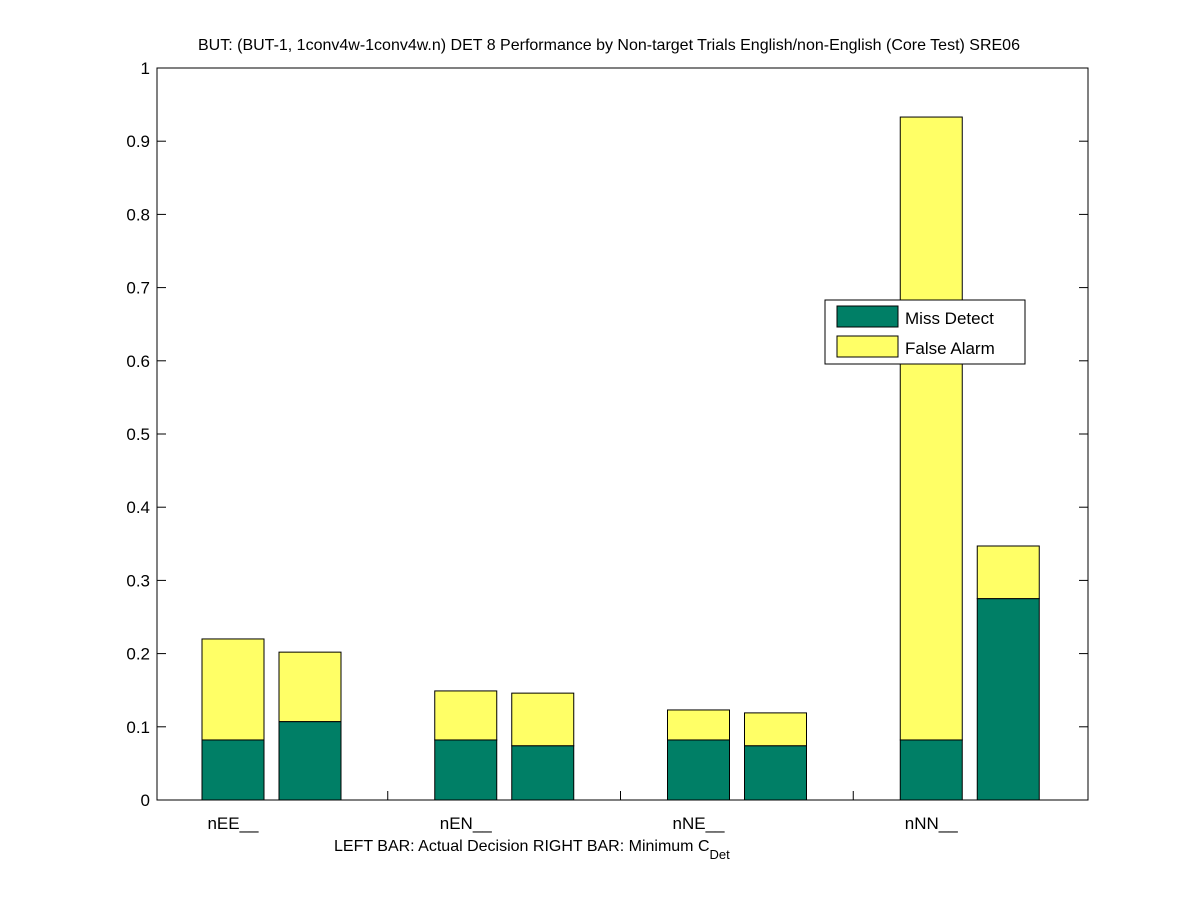 This screenshot has width=1201, height=900. I want to click on bar-false-alarm-nnn-minimum, so click(1008, 572).